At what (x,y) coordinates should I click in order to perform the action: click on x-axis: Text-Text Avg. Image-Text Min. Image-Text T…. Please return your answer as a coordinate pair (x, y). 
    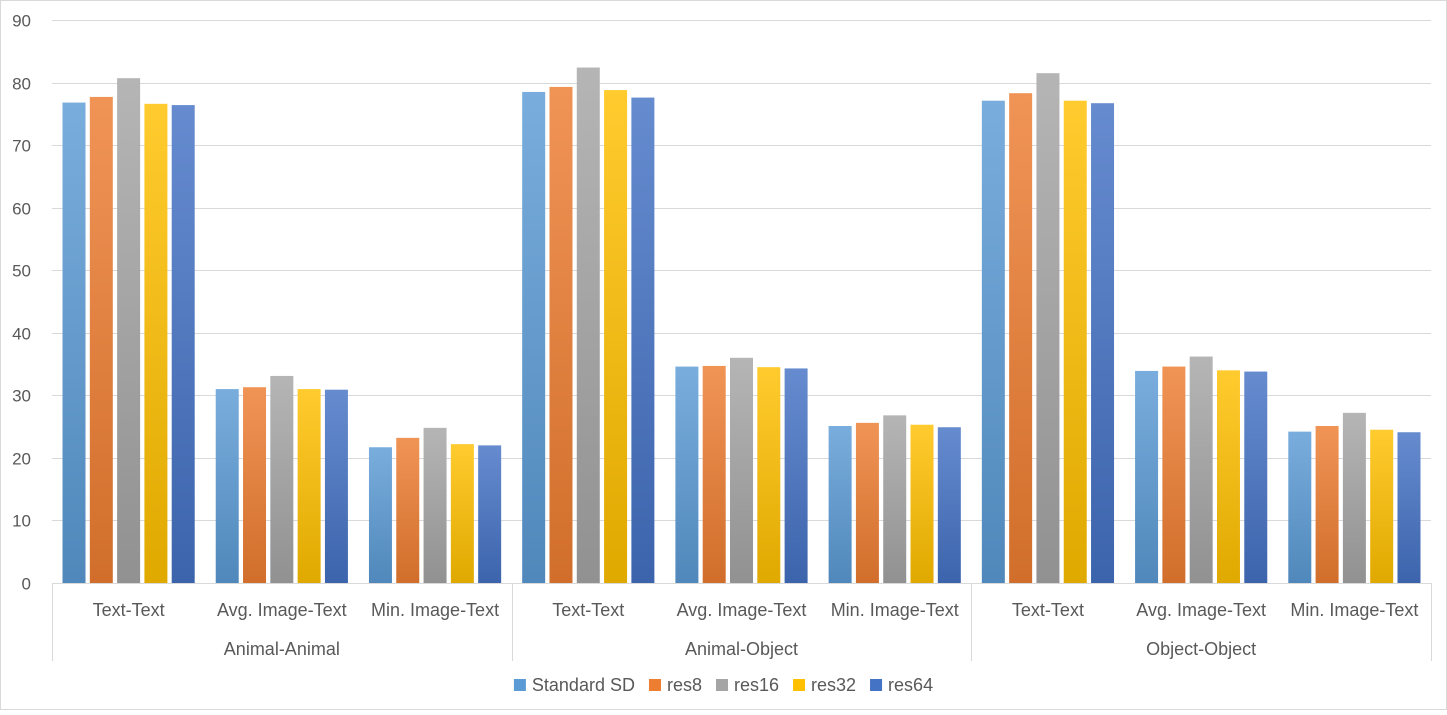
    Looking at the image, I should click on (742, 622).